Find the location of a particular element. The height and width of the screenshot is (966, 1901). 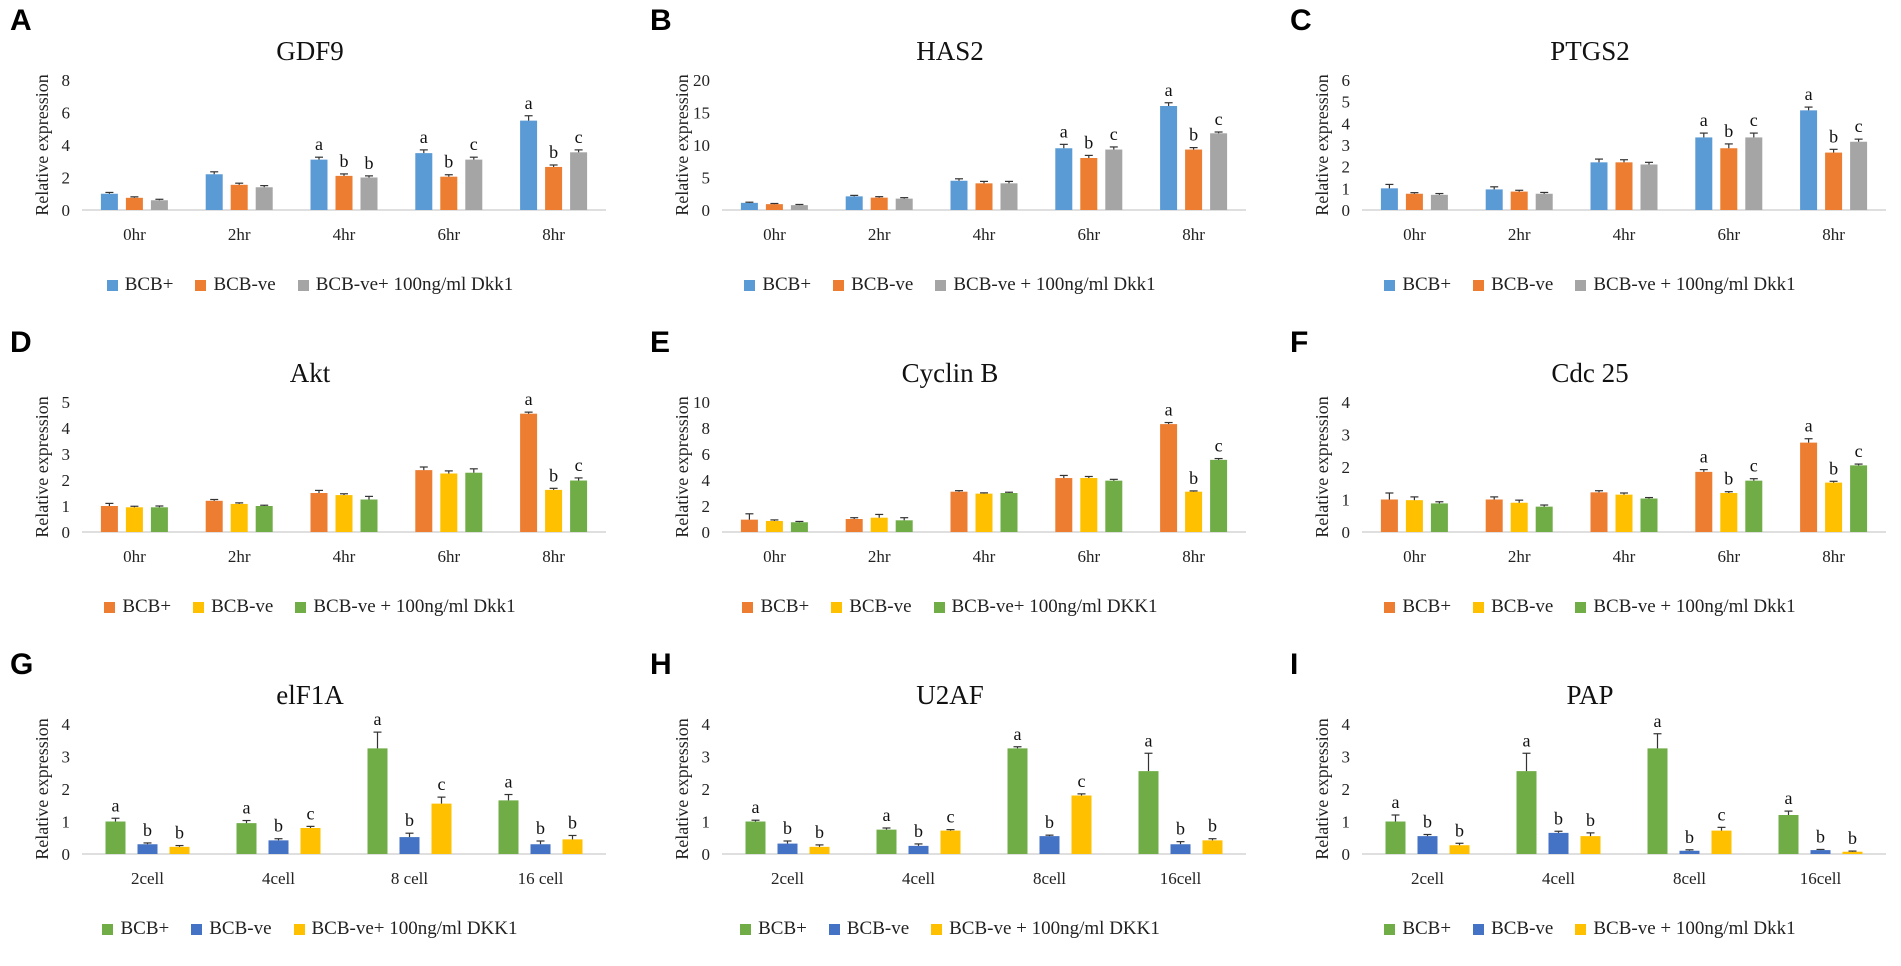

x-tick-label: 2hr is located at coordinates (1519, 556).